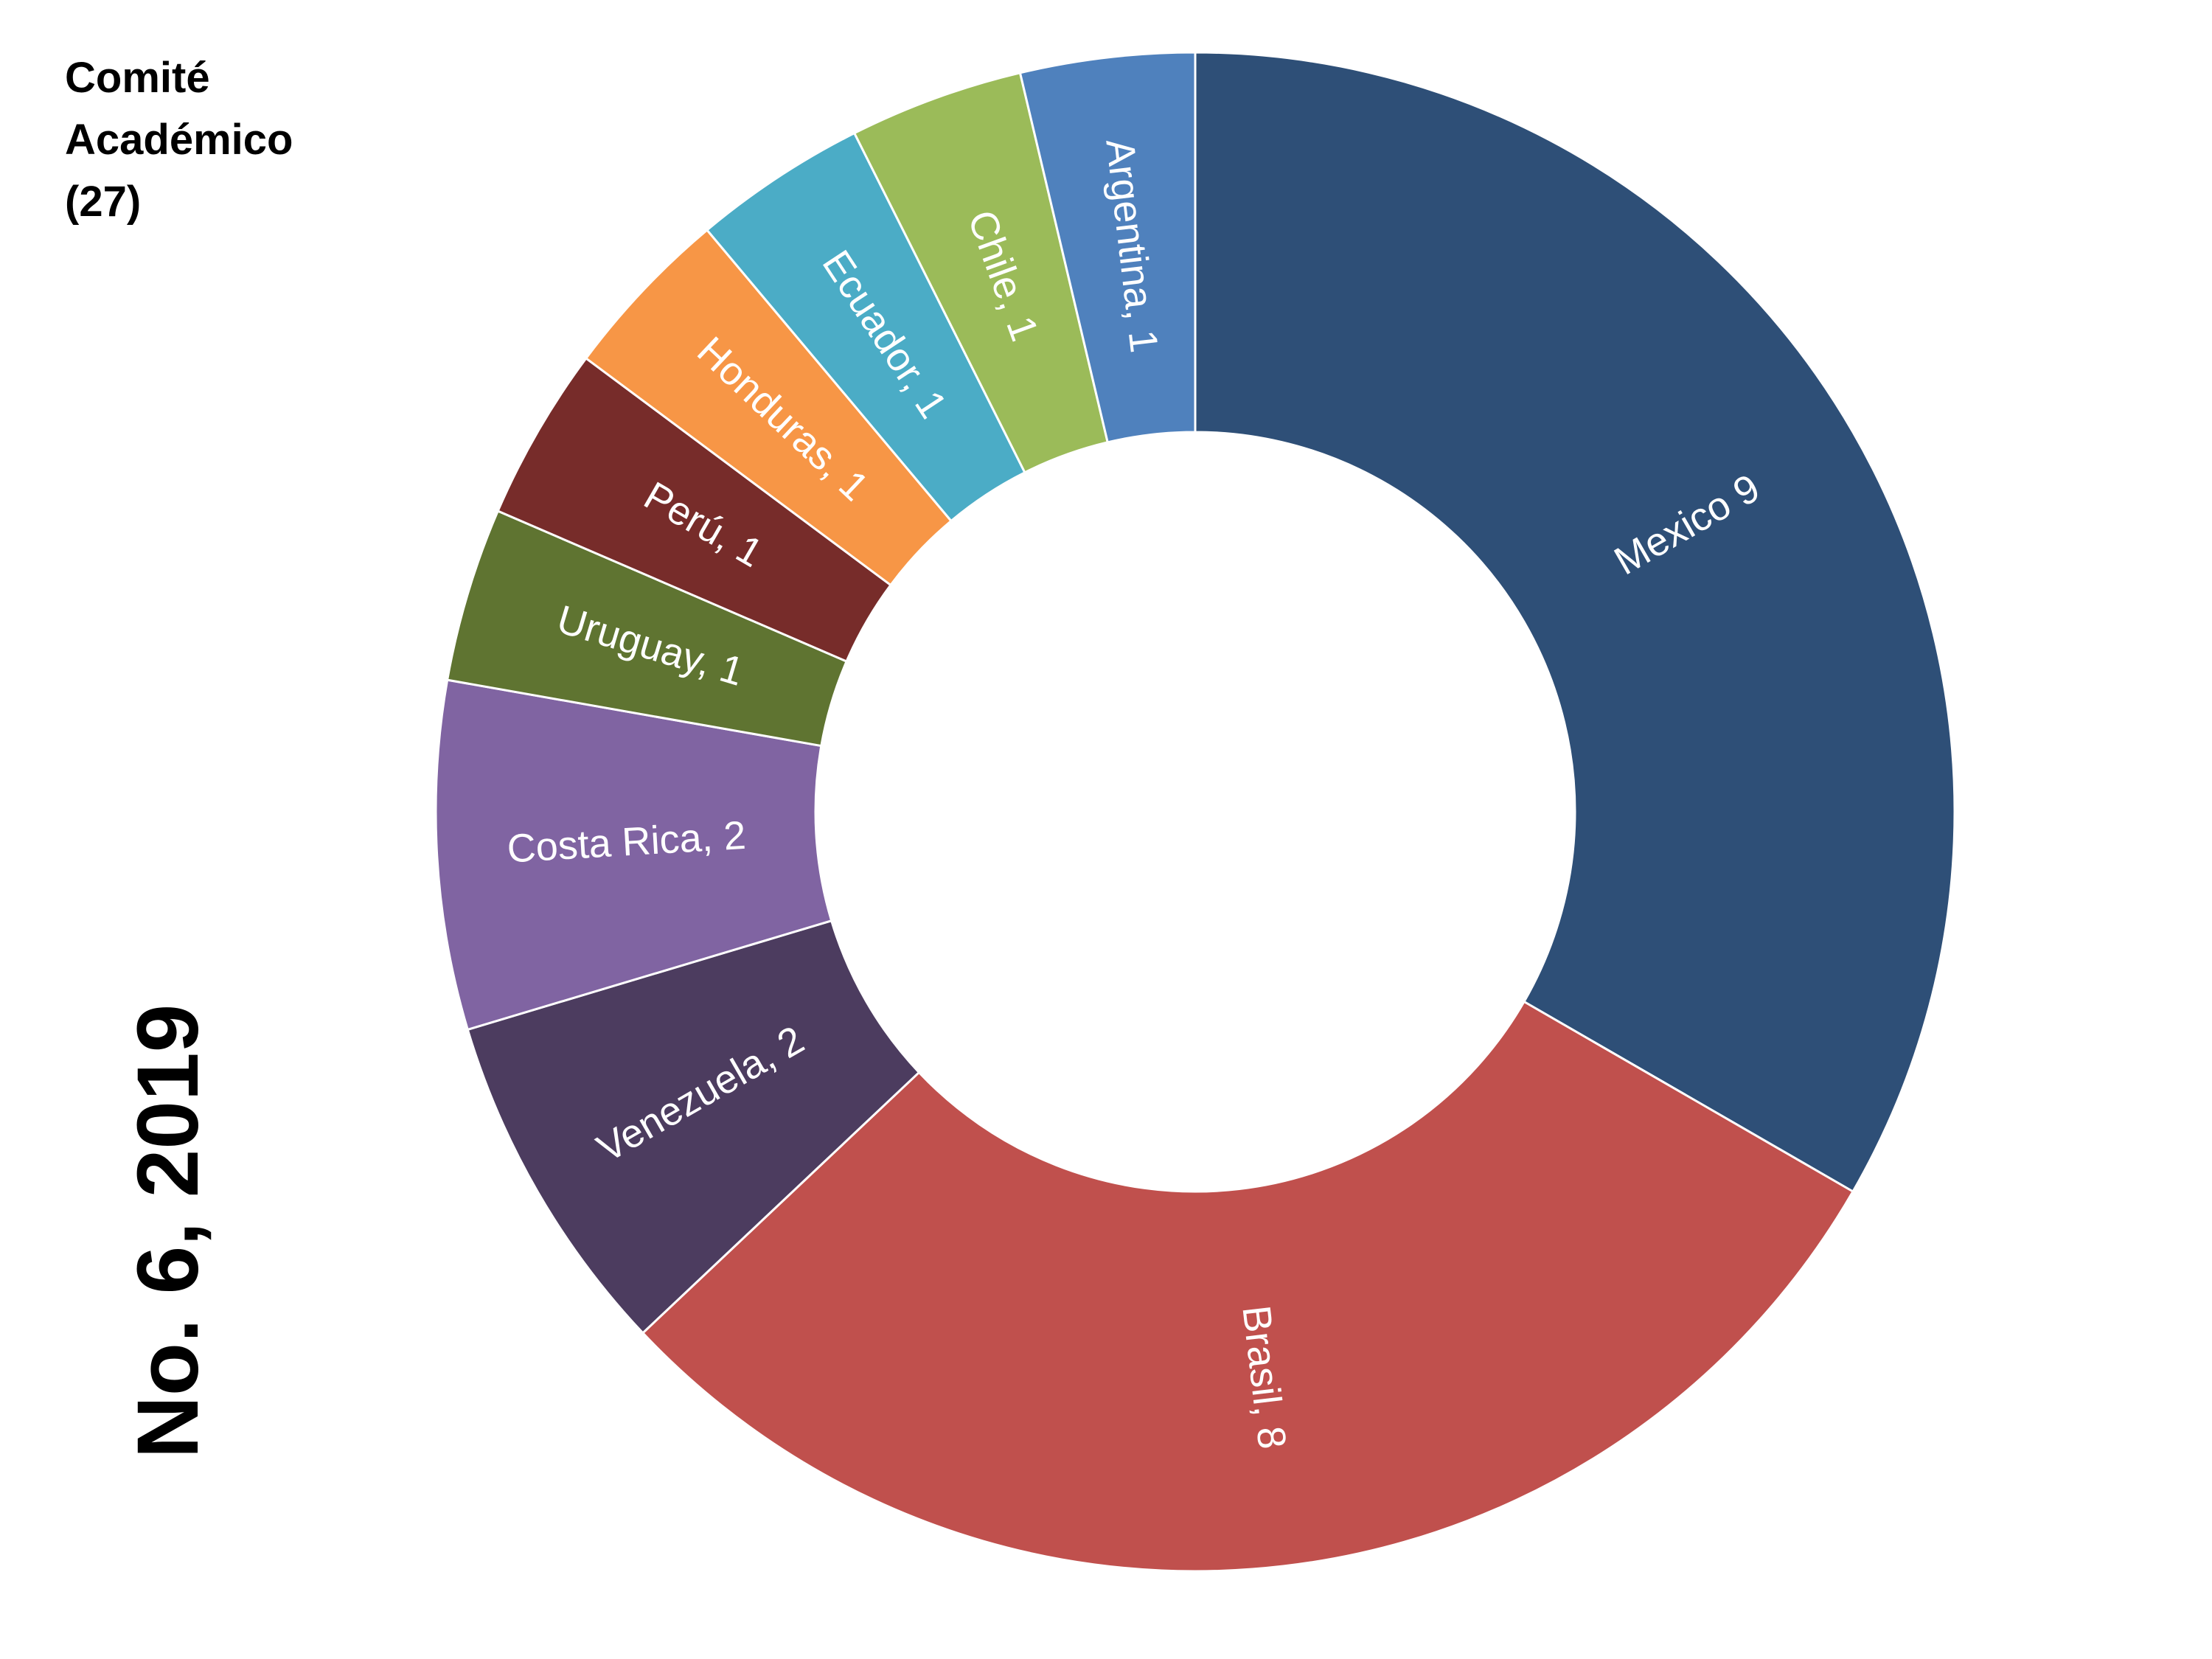 This screenshot has width=2212, height=1659. Describe the element at coordinates (1107, 247) in the screenshot. I see `slice-argentina` at that location.